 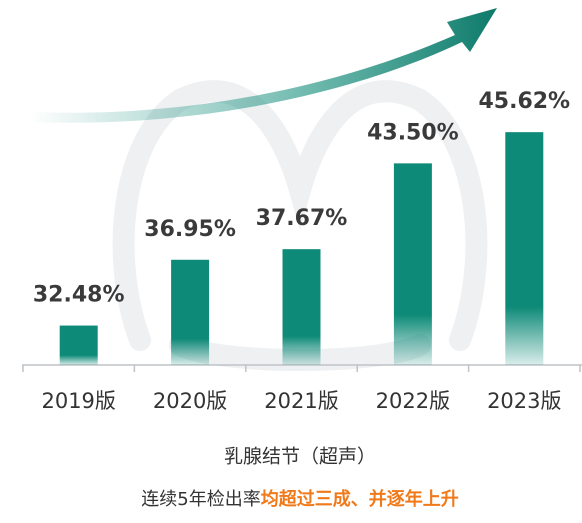 What do you see at coordinates (524, 401) in the screenshot?
I see `x-tick-label: 2023版` at bounding box center [524, 401].